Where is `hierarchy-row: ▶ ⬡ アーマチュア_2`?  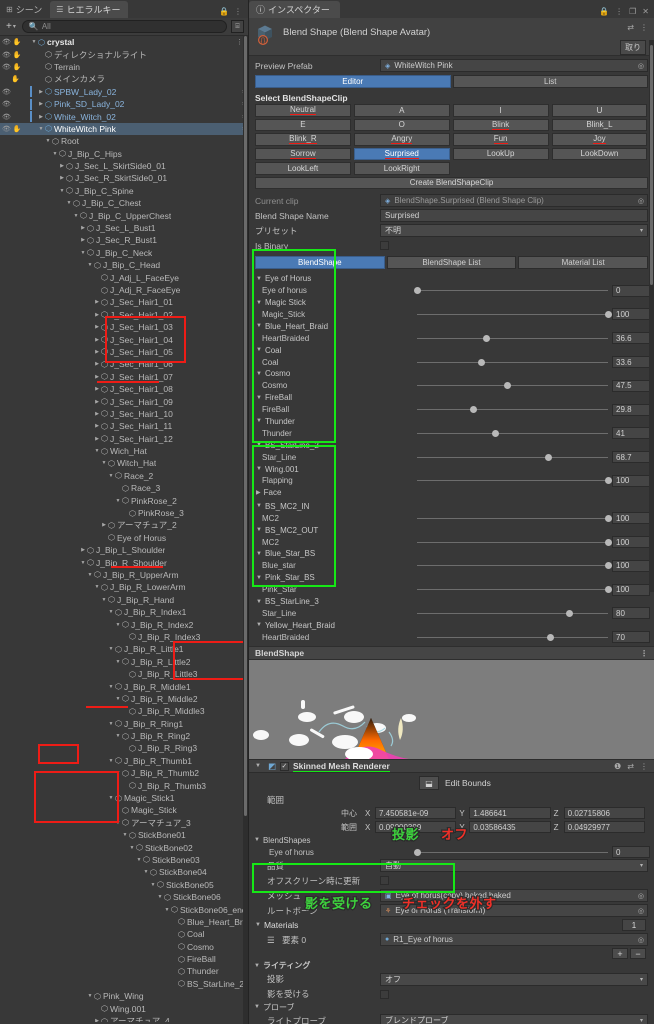 hierarchy-row: ▶ ⬡ アーマチュア_2 is located at coordinates (124, 525).